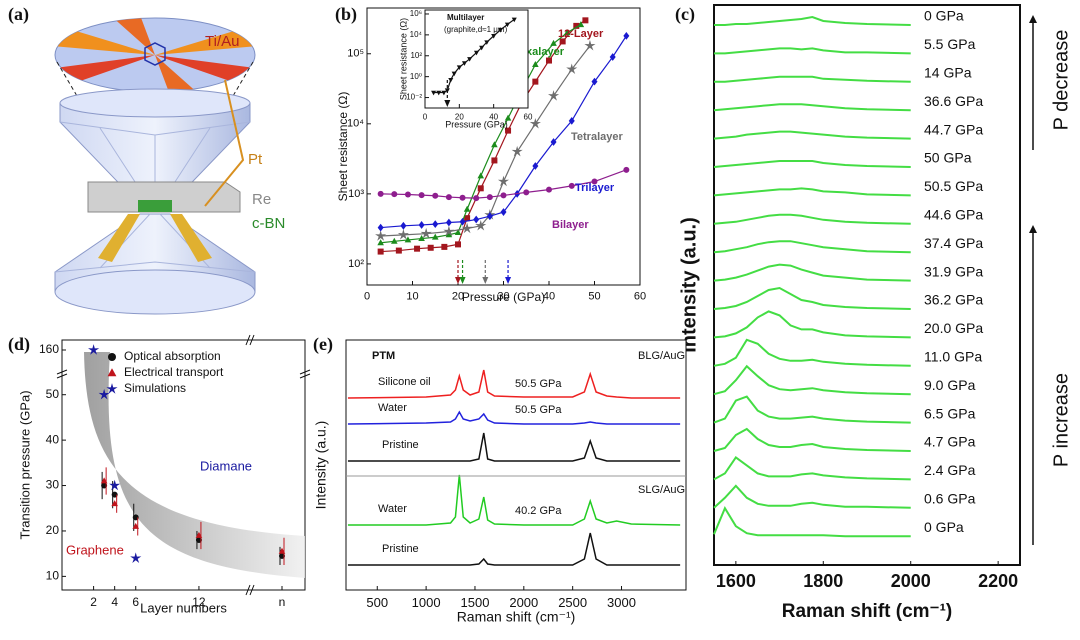 Image resolution: width=1080 pixels, height=640 pixels. Describe the element at coordinates (49, 349) in the screenshot. I see `y-tick-label: 160` at that location.